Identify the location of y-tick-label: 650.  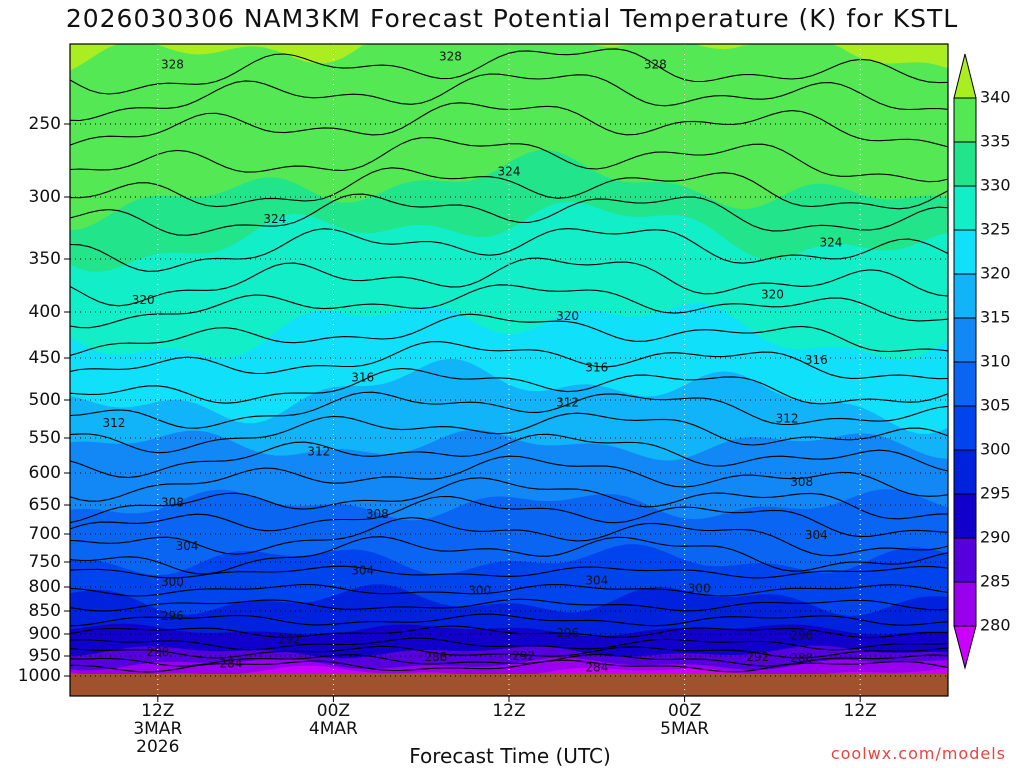
(45, 505).